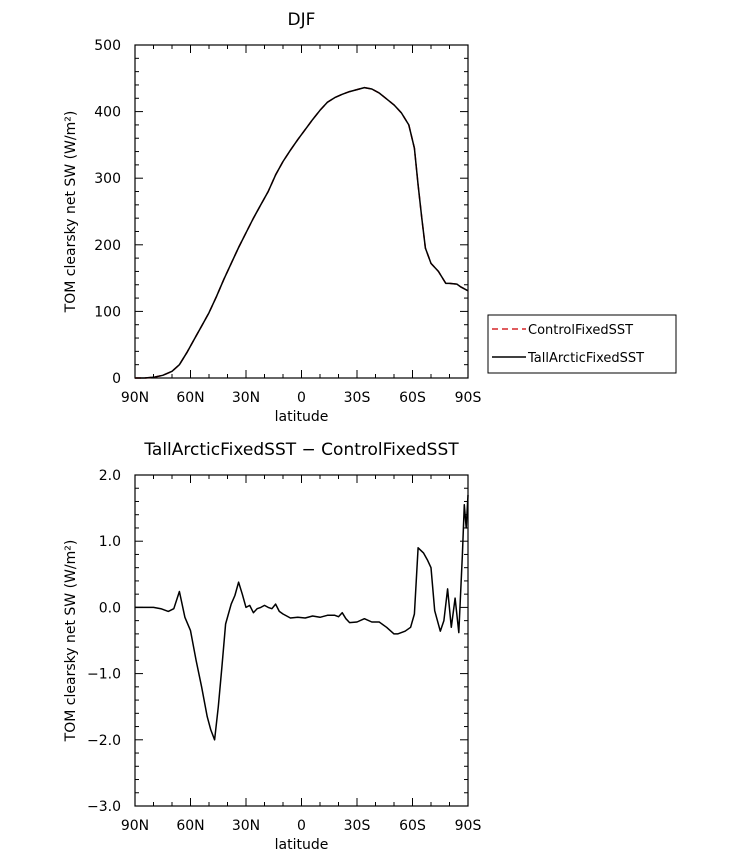 This screenshot has width=733, height=866. Describe the element at coordinates (116, 379) in the screenshot. I see `y-tick-label: 0` at that location.